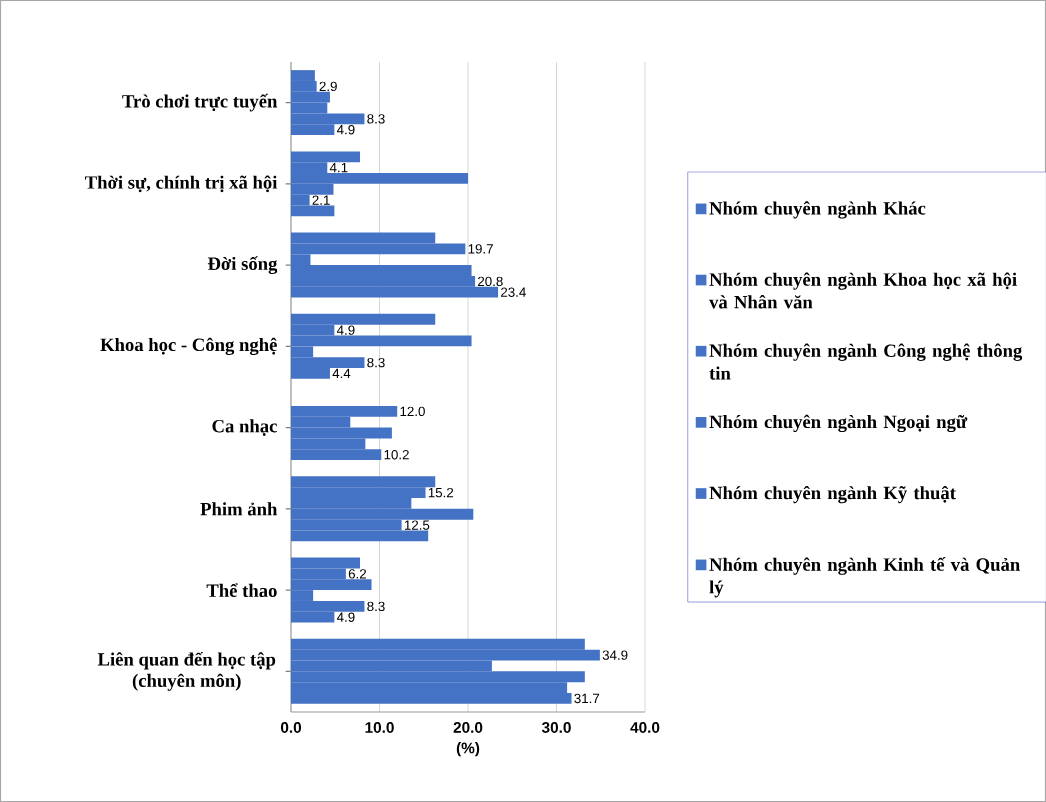 Image resolution: width=1046 pixels, height=802 pixels. Describe the element at coordinates (817, 210) in the screenshot. I see `legend-label: Nhóm chuyên ngành Khác` at that location.